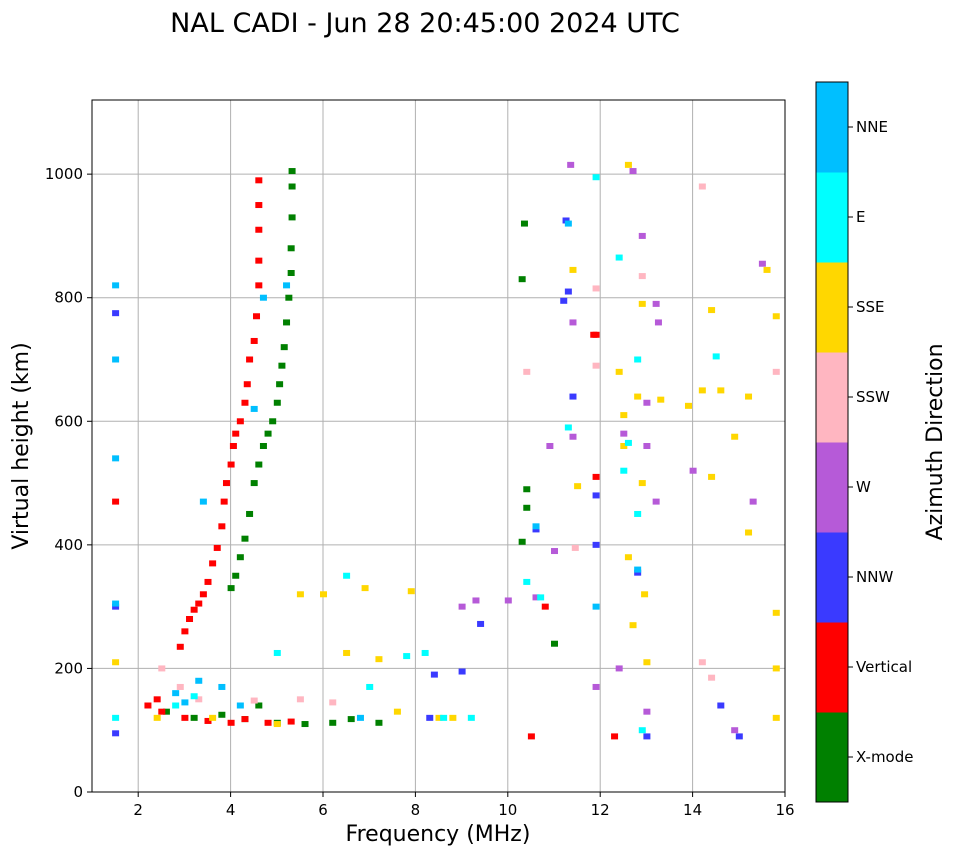 The height and width of the screenshot is (857, 958). What do you see at coordinates (870, 307) in the screenshot?
I see `colorbar-tick-label: SSE` at bounding box center [870, 307].